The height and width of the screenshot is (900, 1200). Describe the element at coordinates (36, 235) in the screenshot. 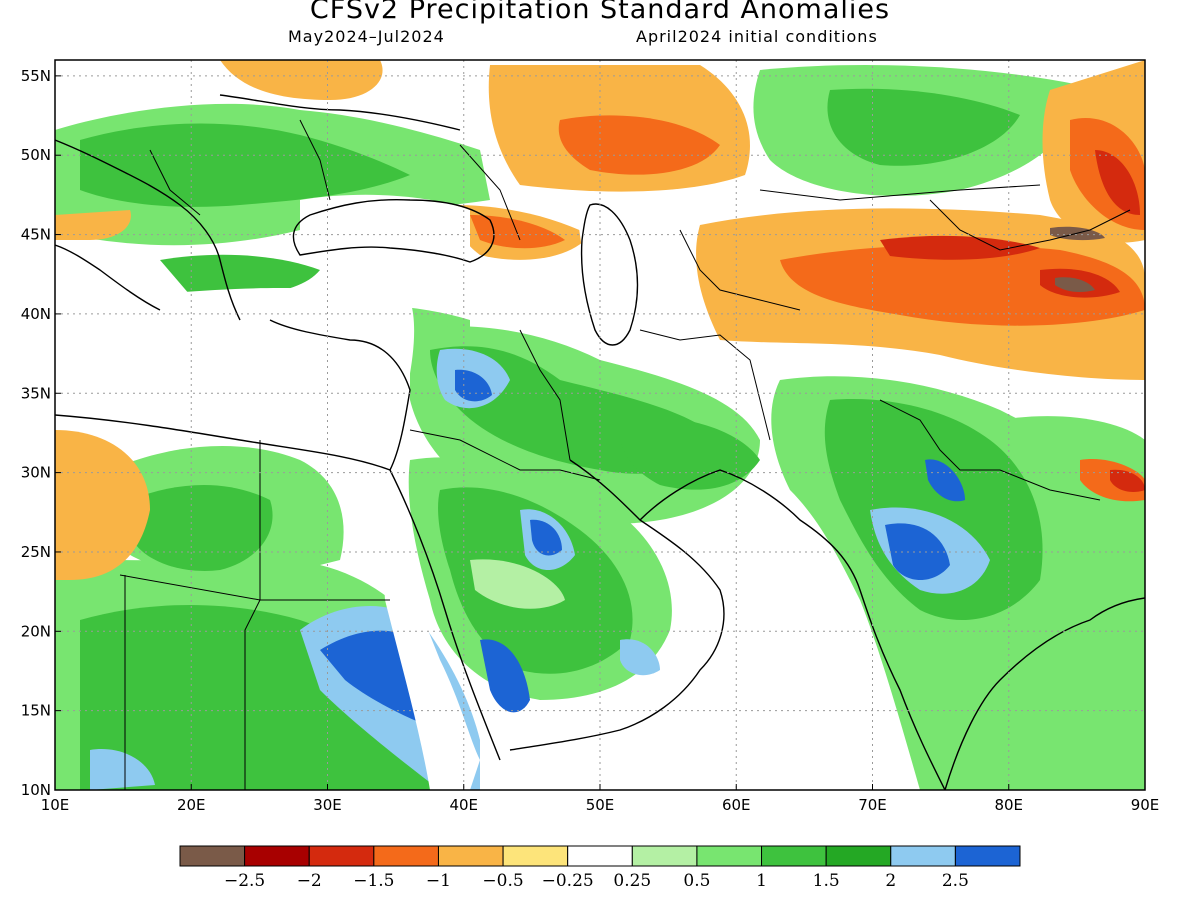

I see `lat-tick-label: 45N` at that location.